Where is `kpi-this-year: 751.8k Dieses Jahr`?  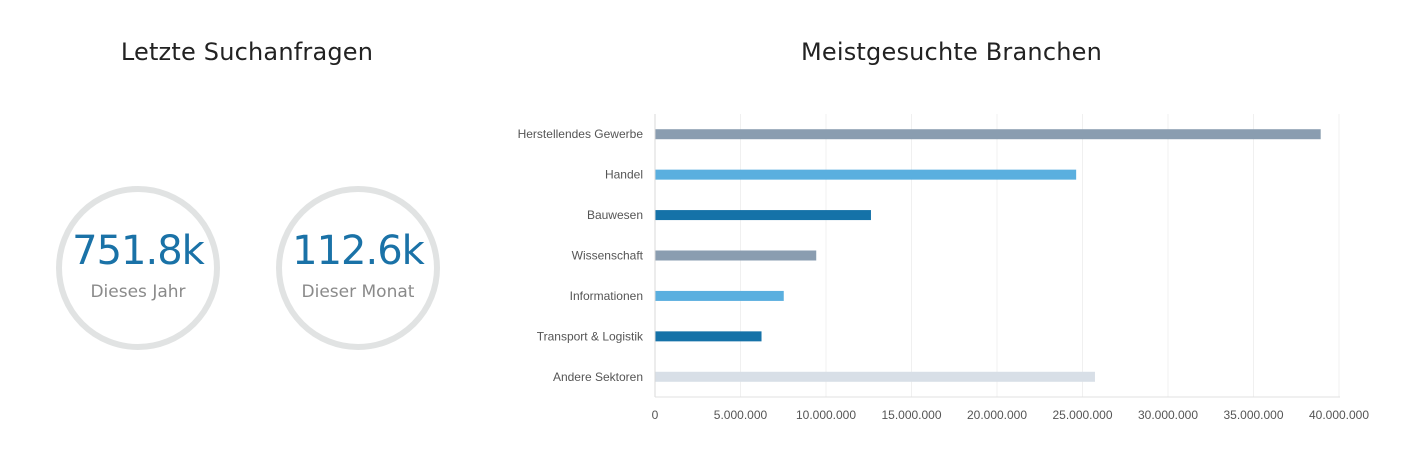
kpi-this-year: 751.8k Dieses Jahr is located at coordinates (138, 268).